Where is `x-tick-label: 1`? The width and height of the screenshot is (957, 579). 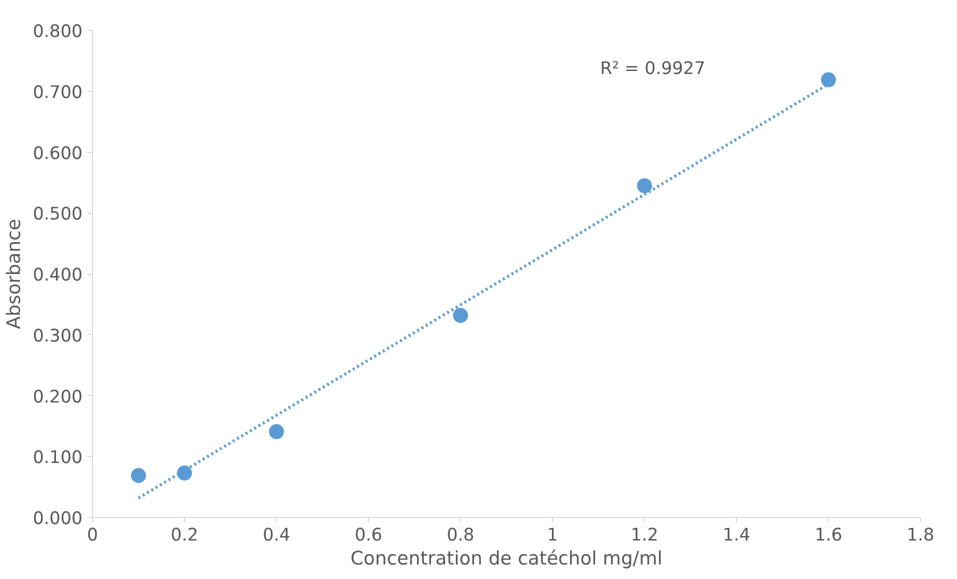
x-tick-label: 1 is located at coordinates (552, 536).